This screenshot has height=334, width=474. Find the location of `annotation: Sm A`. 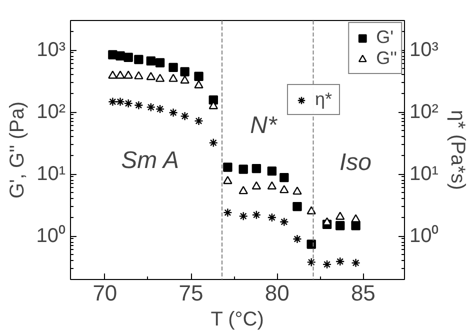

annotation: Sm A is located at coordinates (150, 160).